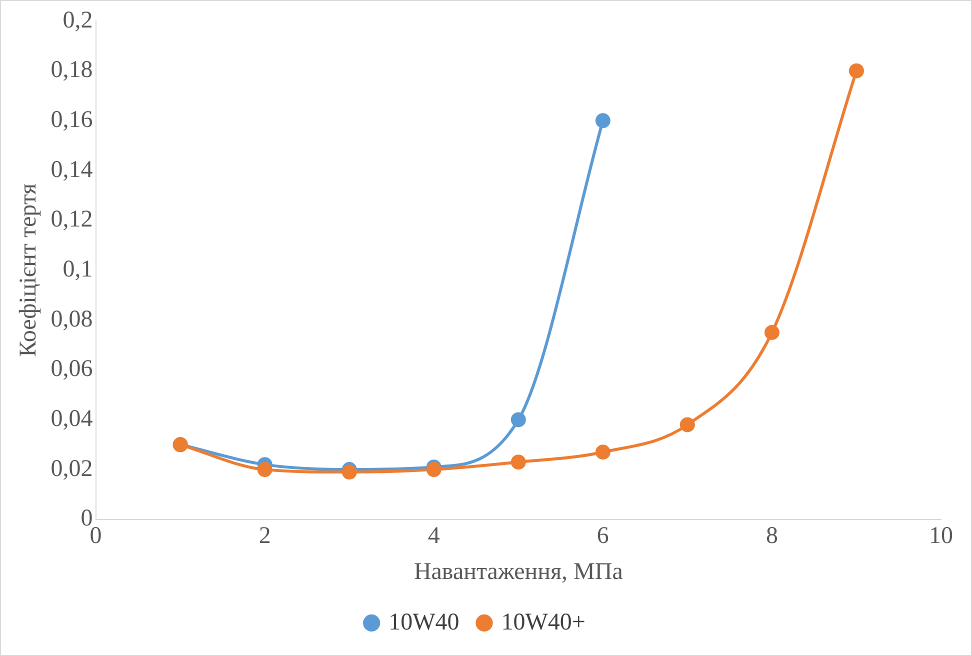 This screenshot has width=972, height=656. I want to click on x-tick-label: 10, so click(941, 536).